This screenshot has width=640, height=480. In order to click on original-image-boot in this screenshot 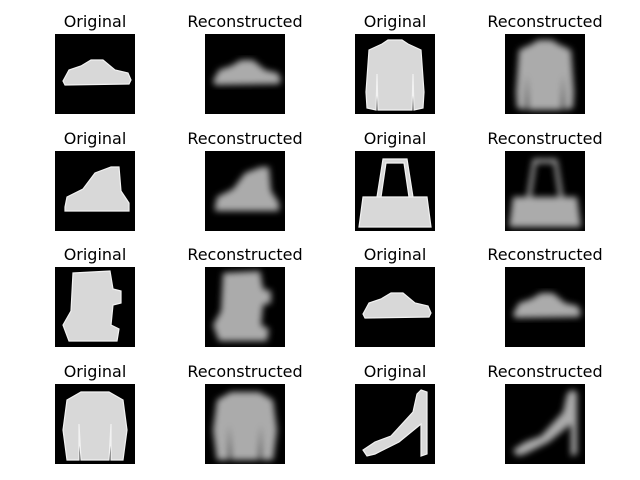, I will do `click(95, 307)`.